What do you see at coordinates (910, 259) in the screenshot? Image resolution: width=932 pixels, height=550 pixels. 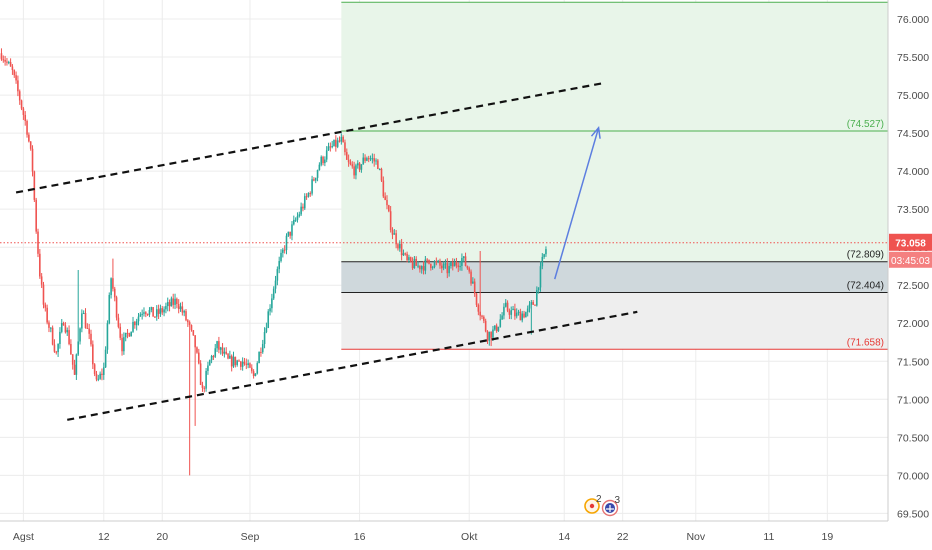 I see `countdown-tag` at bounding box center [910, 259].